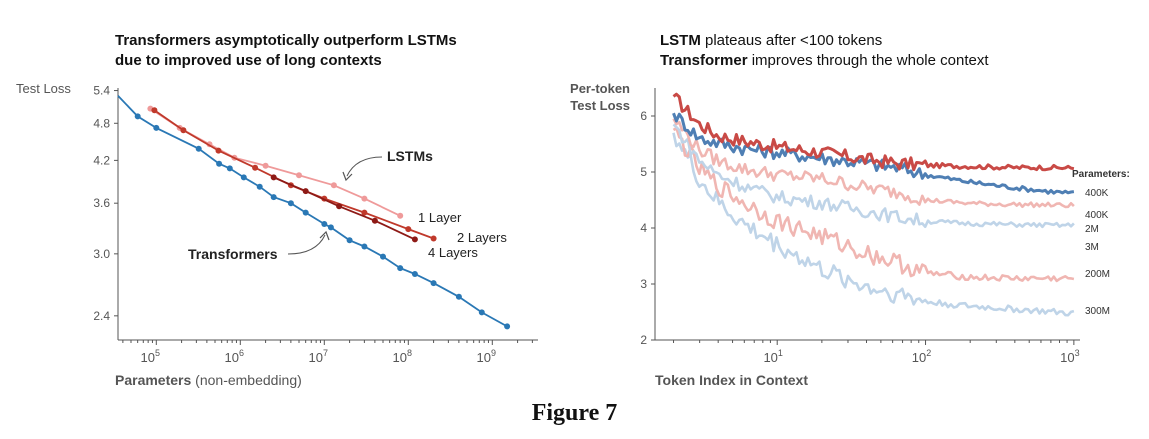  What do you see at coordinates (1092, 247) in the screenshot?
I see `chart2-series-end-label: 3M` at bounding box center [1092, 247].